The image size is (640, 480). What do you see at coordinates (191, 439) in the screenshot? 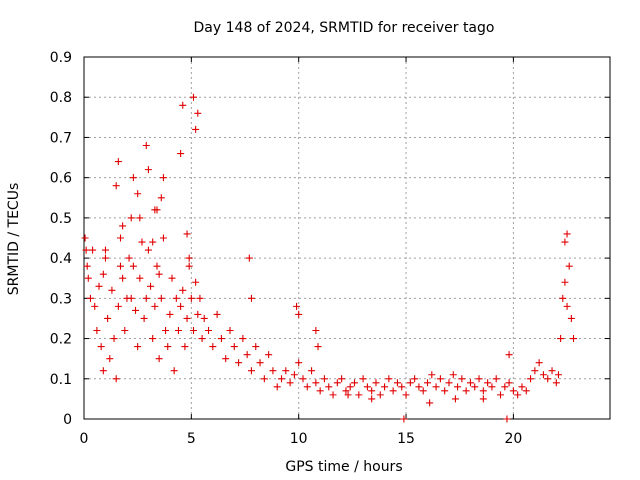
I see `x-tick-label: 5` at bounding box center [191, 439].